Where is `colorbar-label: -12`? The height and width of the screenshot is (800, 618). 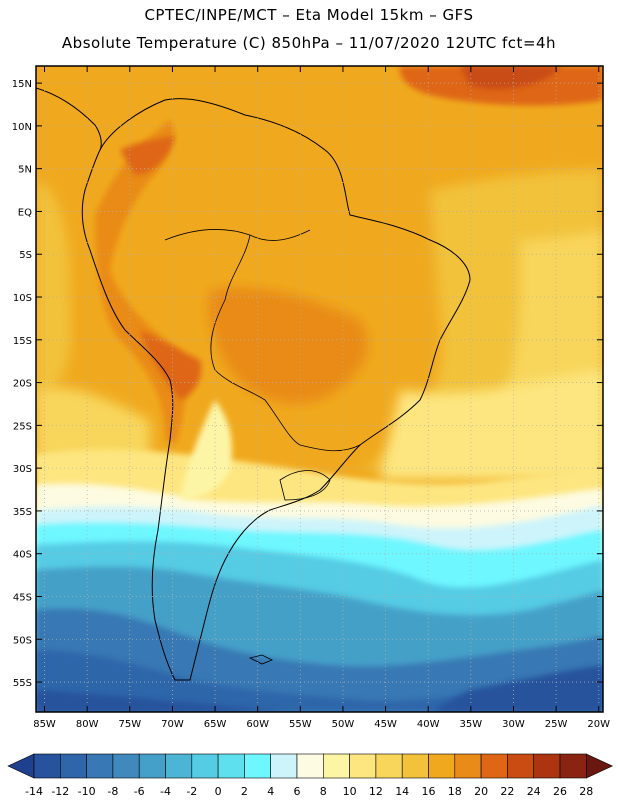 colorbar-label: -12 is located at coordinates (60, 791).